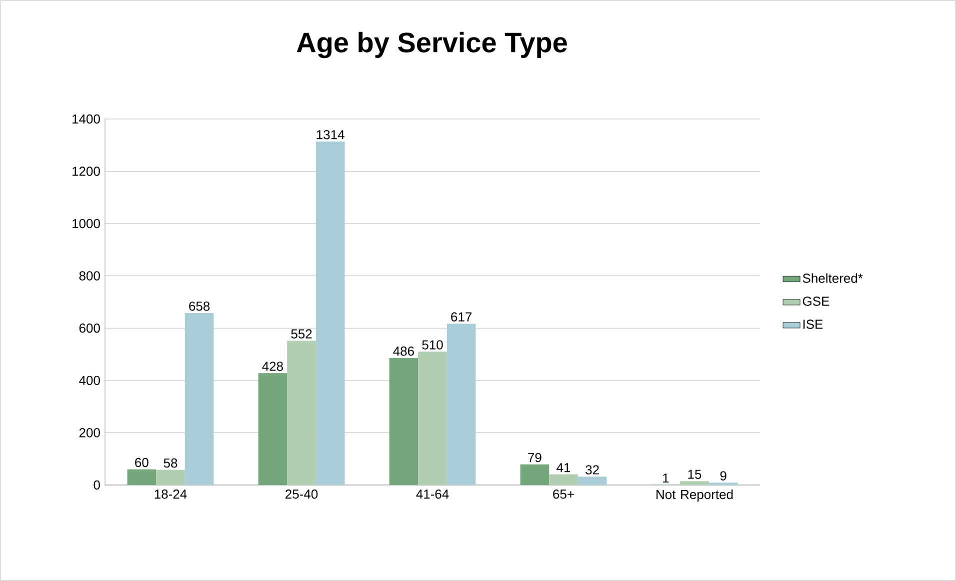  What do you see at coordinates (723, 475) in the screenshot?
I see `data-label: 9` at bounding box center [723, 475].